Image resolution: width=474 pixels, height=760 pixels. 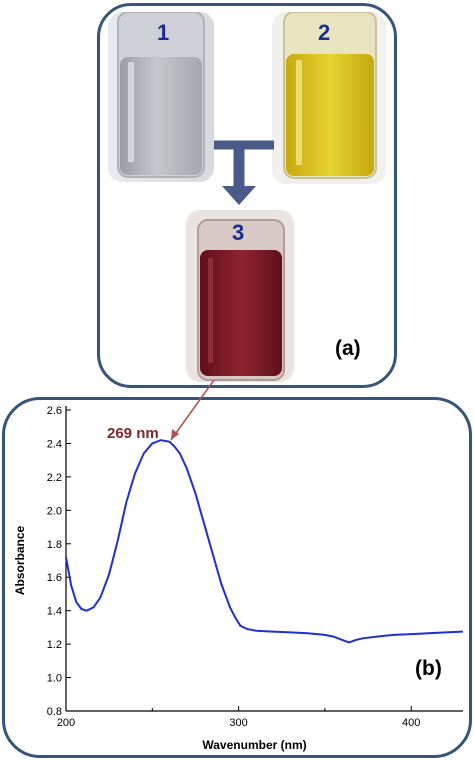 What do you see at coordinates (240, 296) in the screenshot?
I see `vial-3-photo` at bounding box center [240, 296].